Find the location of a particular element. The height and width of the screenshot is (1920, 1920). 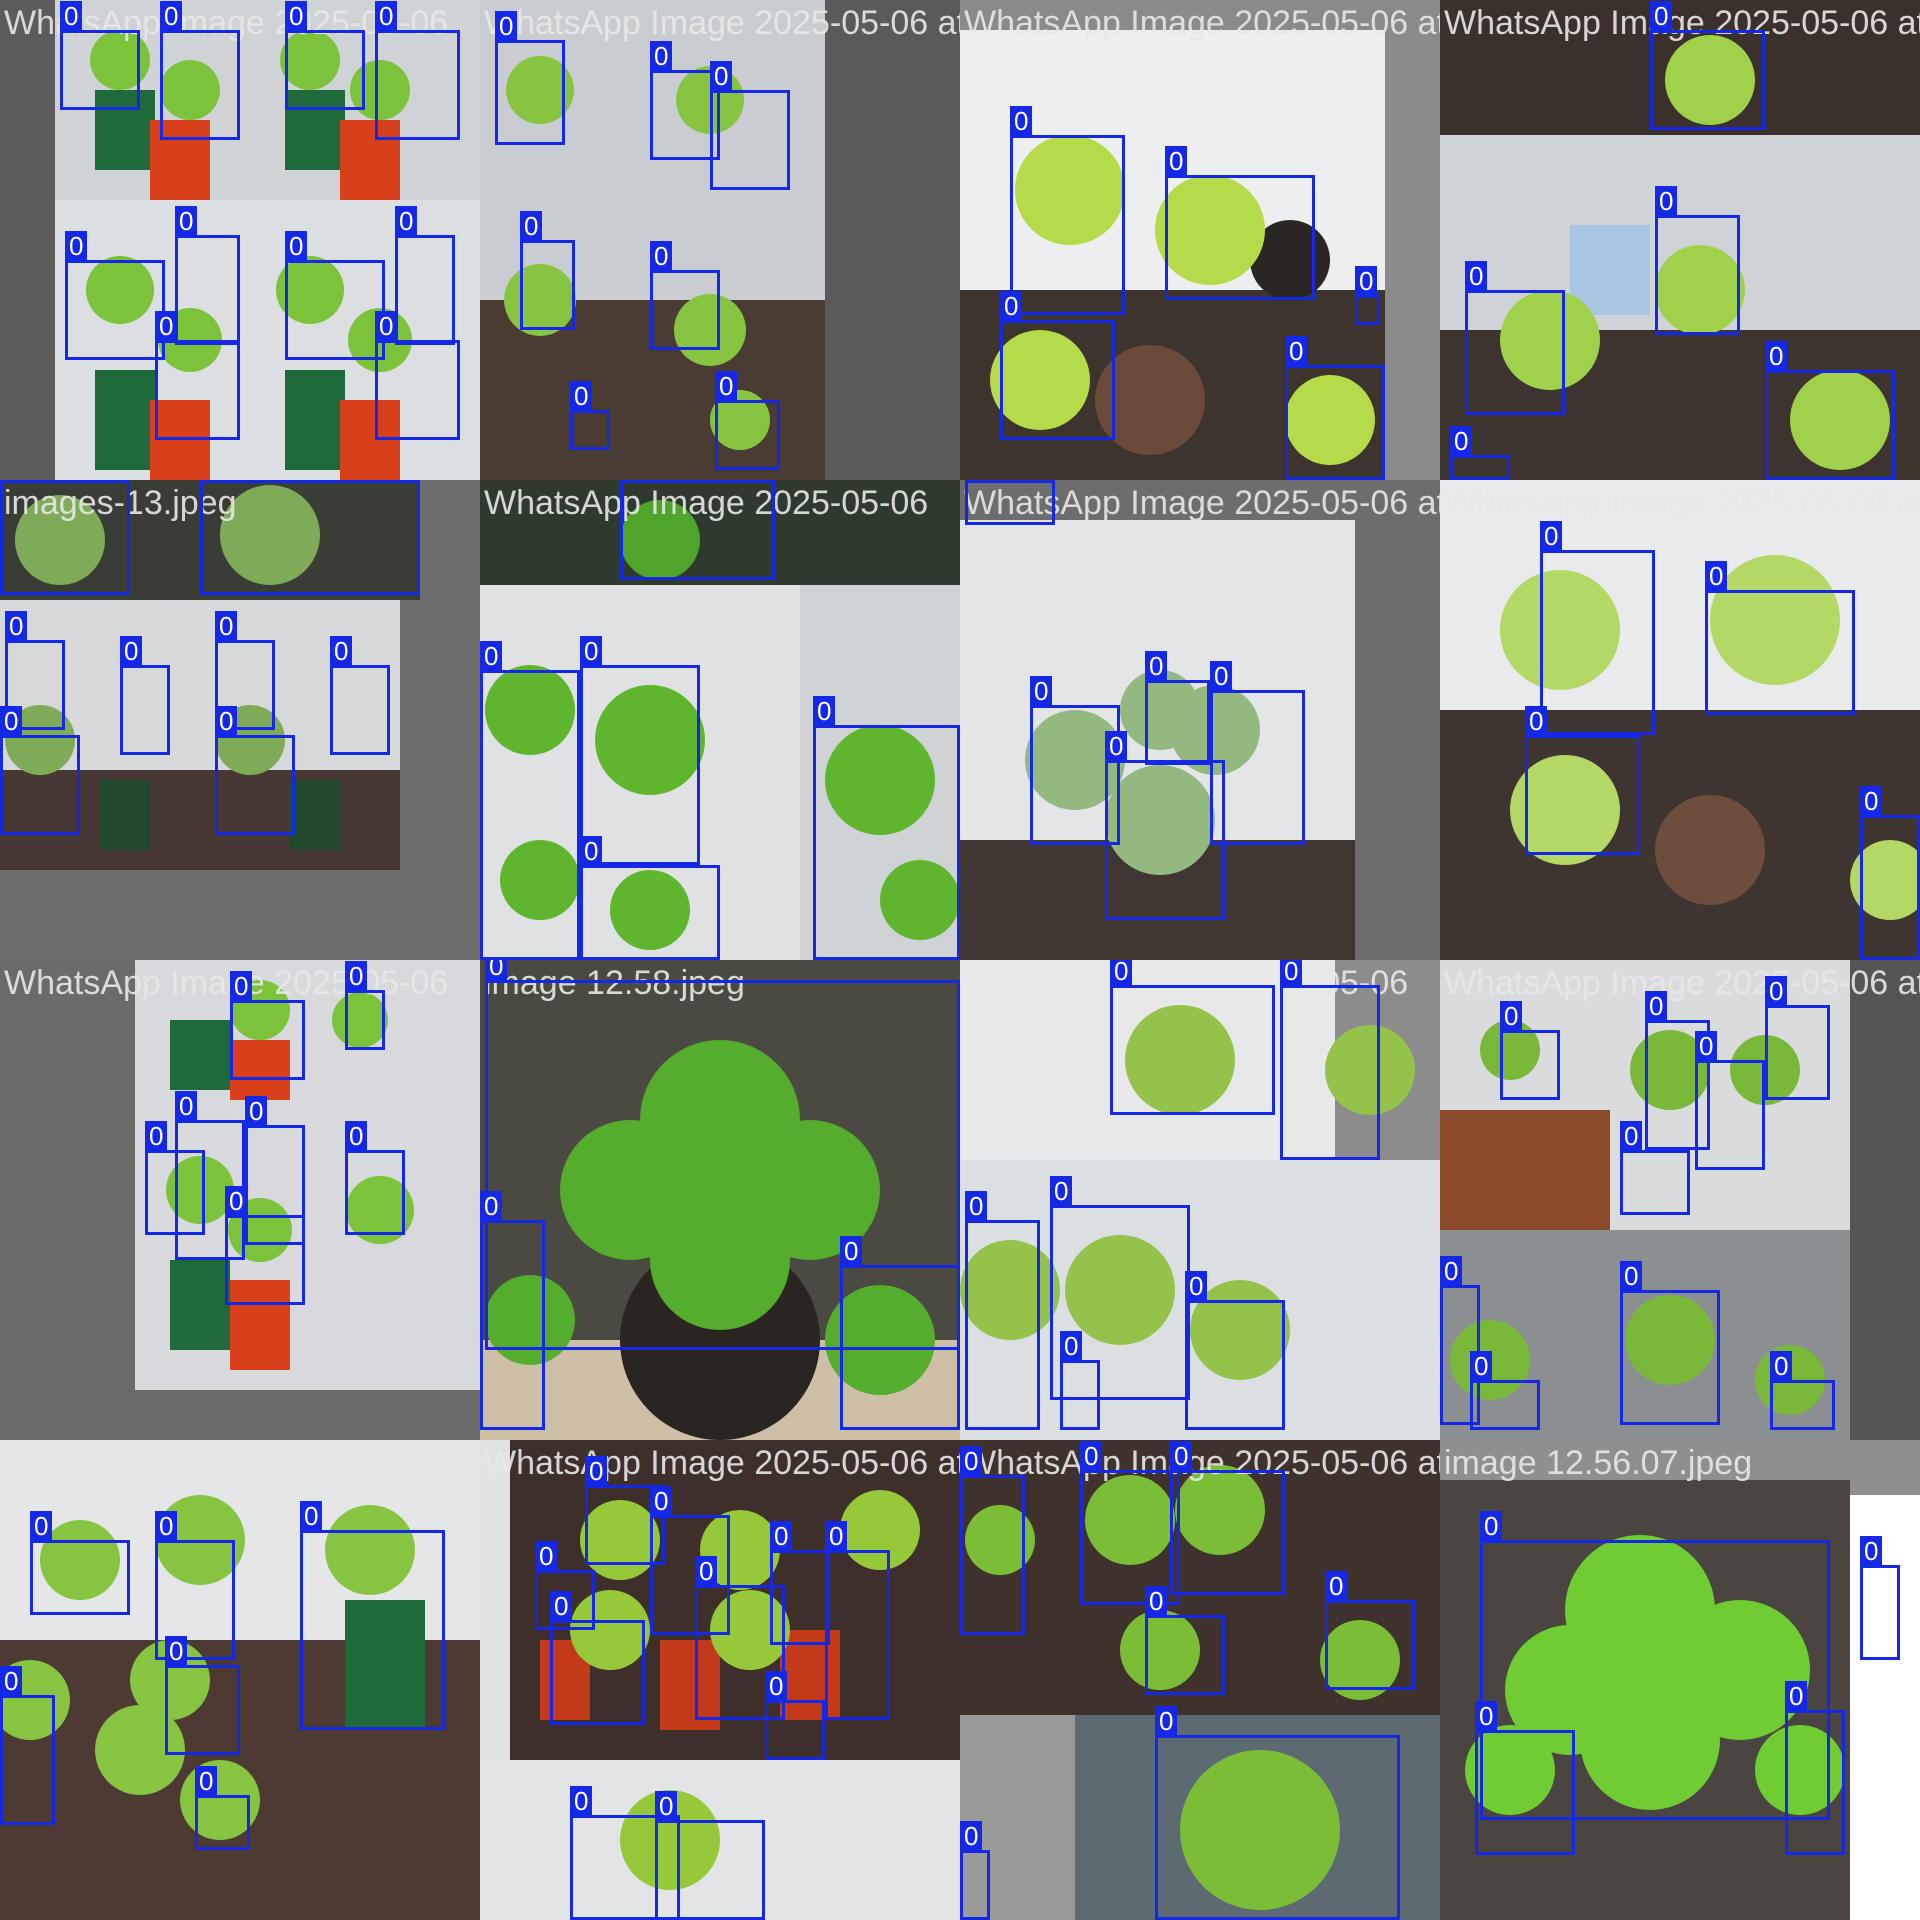

mosaic-tile: image 12.58.jpeg 0 0 0 is located at coordinates (720, 1200).